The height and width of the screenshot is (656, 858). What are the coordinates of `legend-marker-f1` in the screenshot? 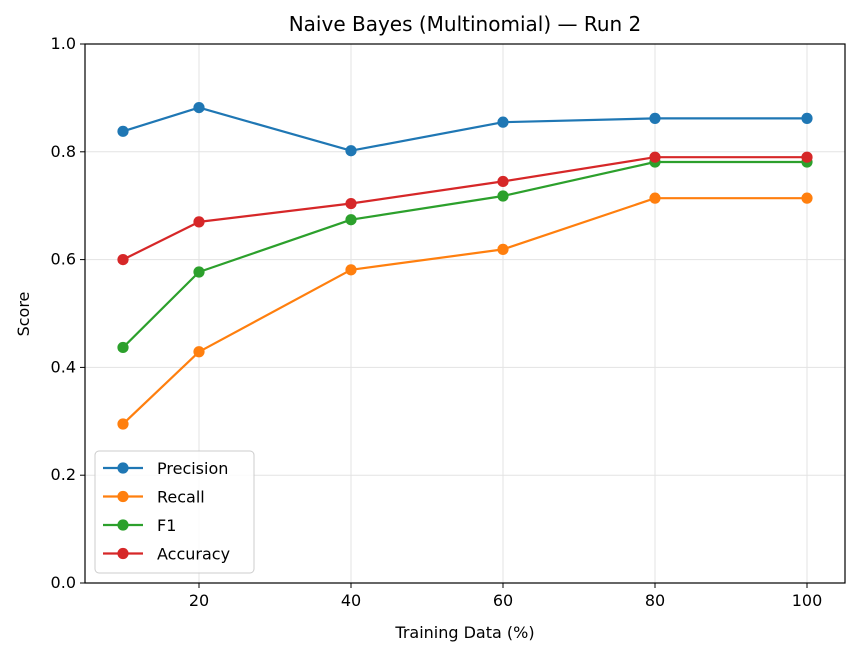 It's located at (123, 525).